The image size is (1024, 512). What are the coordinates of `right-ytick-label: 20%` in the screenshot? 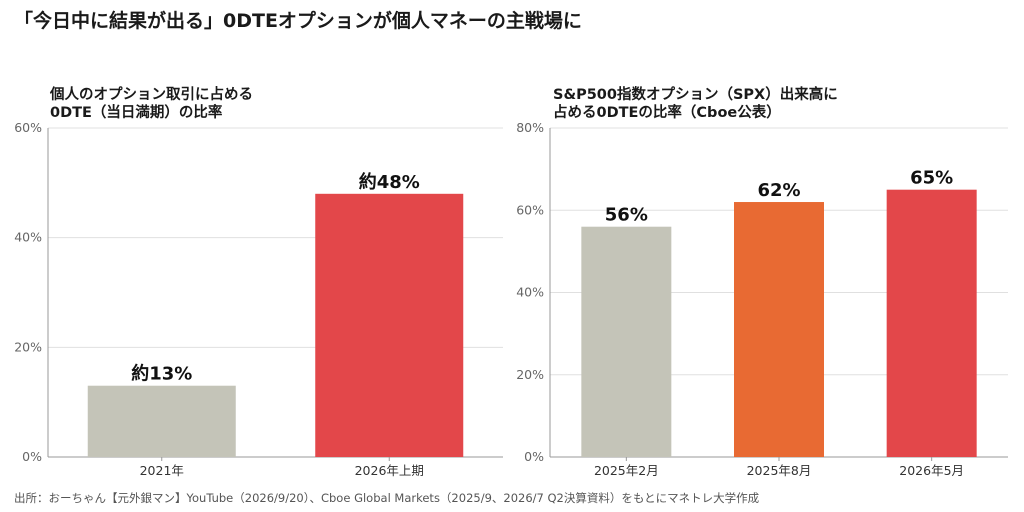 It's located at (530, 374).